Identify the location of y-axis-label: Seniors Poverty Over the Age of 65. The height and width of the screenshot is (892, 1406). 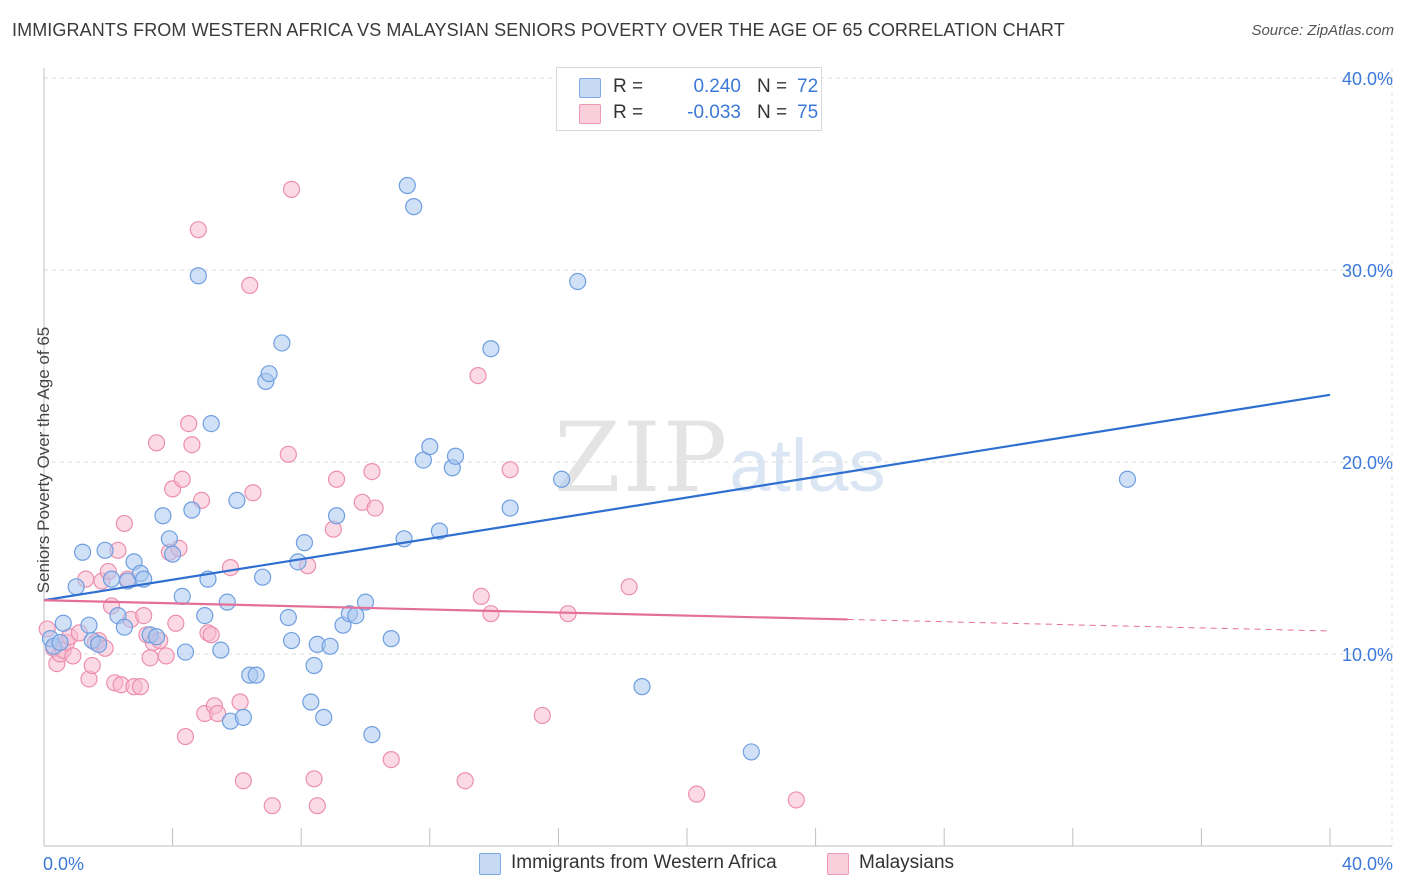
(43, 460).